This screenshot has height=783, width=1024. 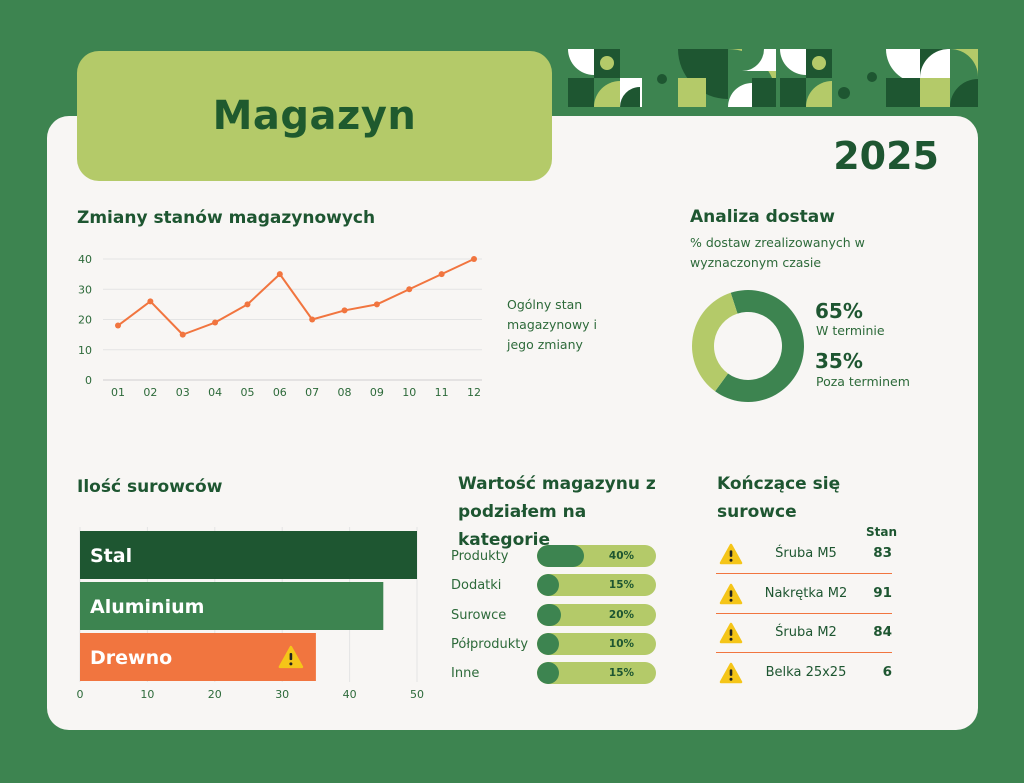 What do you see at coordinates (118, 392) in the screenshot?
I see `x-tick-label: 01` at bounding box center [118, 392].